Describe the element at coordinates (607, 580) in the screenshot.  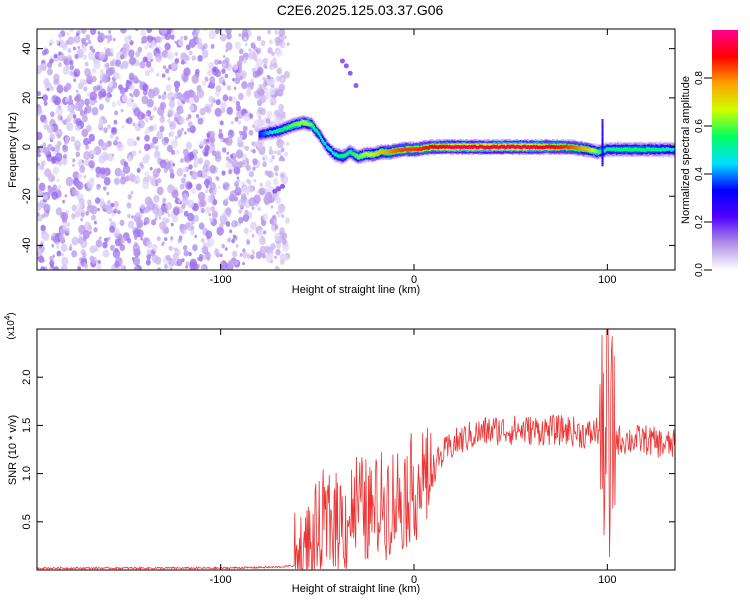
I see `x-tick-label: 100` at that location.